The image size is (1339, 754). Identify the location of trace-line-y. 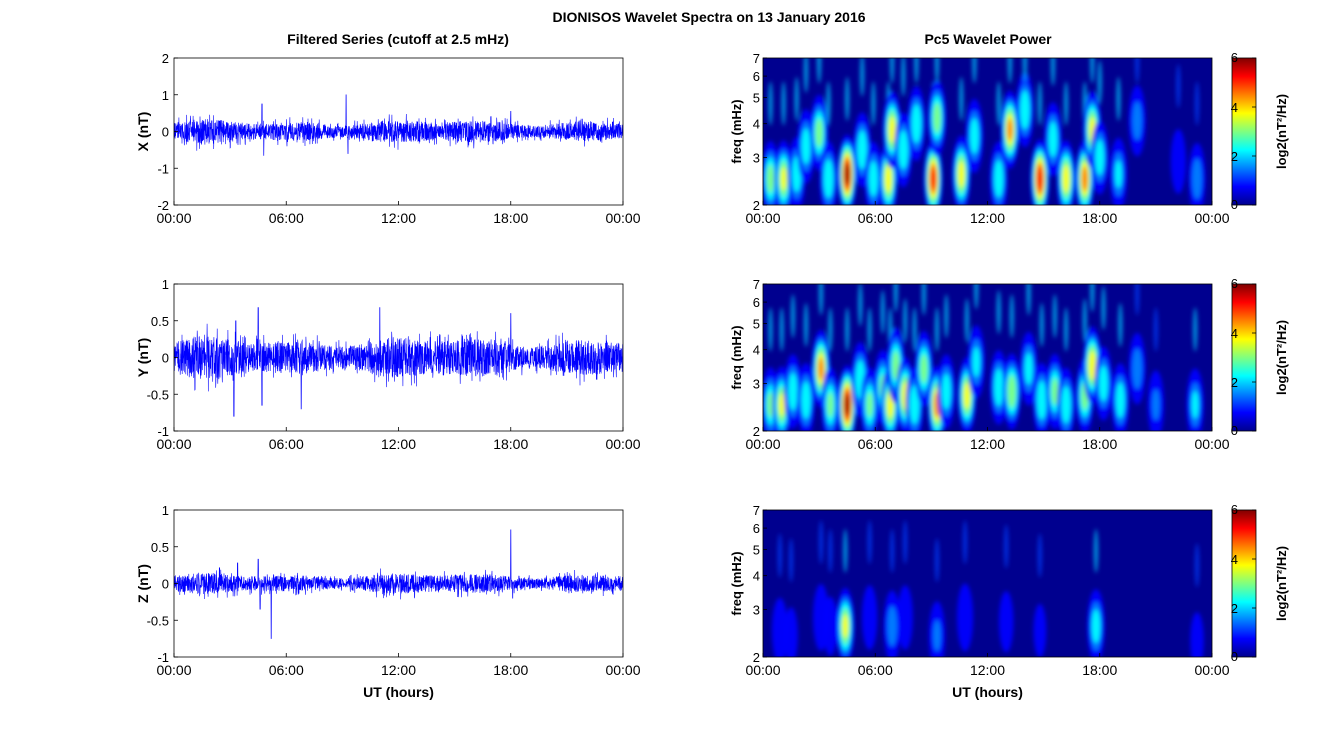
(398, 362).